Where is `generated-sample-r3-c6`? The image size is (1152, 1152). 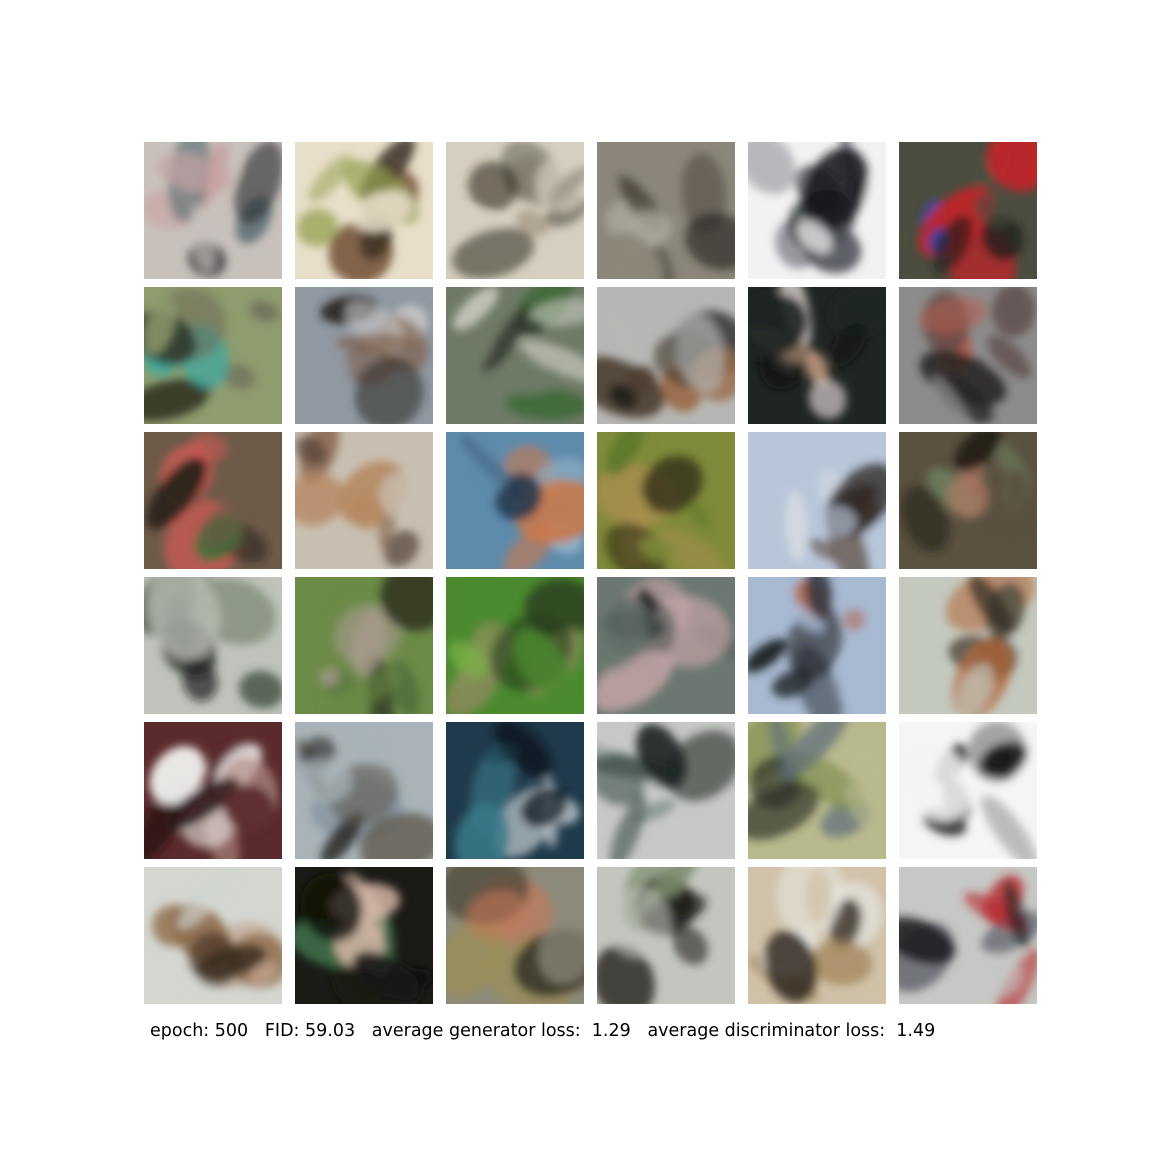 generated-sample-r3-c6 is located at coordinates (968, 500).